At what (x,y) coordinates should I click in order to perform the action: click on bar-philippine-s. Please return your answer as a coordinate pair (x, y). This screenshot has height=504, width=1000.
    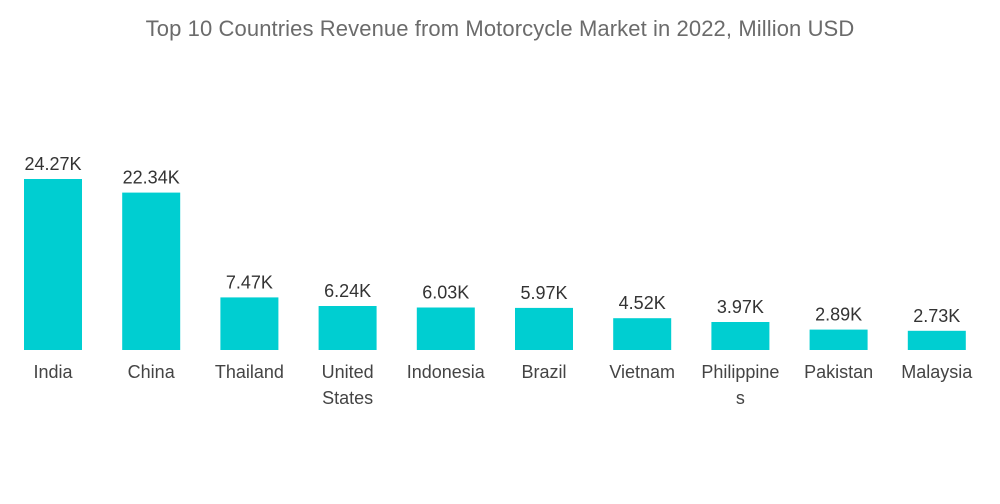
    Looking at the image, I should click on (740, 336).